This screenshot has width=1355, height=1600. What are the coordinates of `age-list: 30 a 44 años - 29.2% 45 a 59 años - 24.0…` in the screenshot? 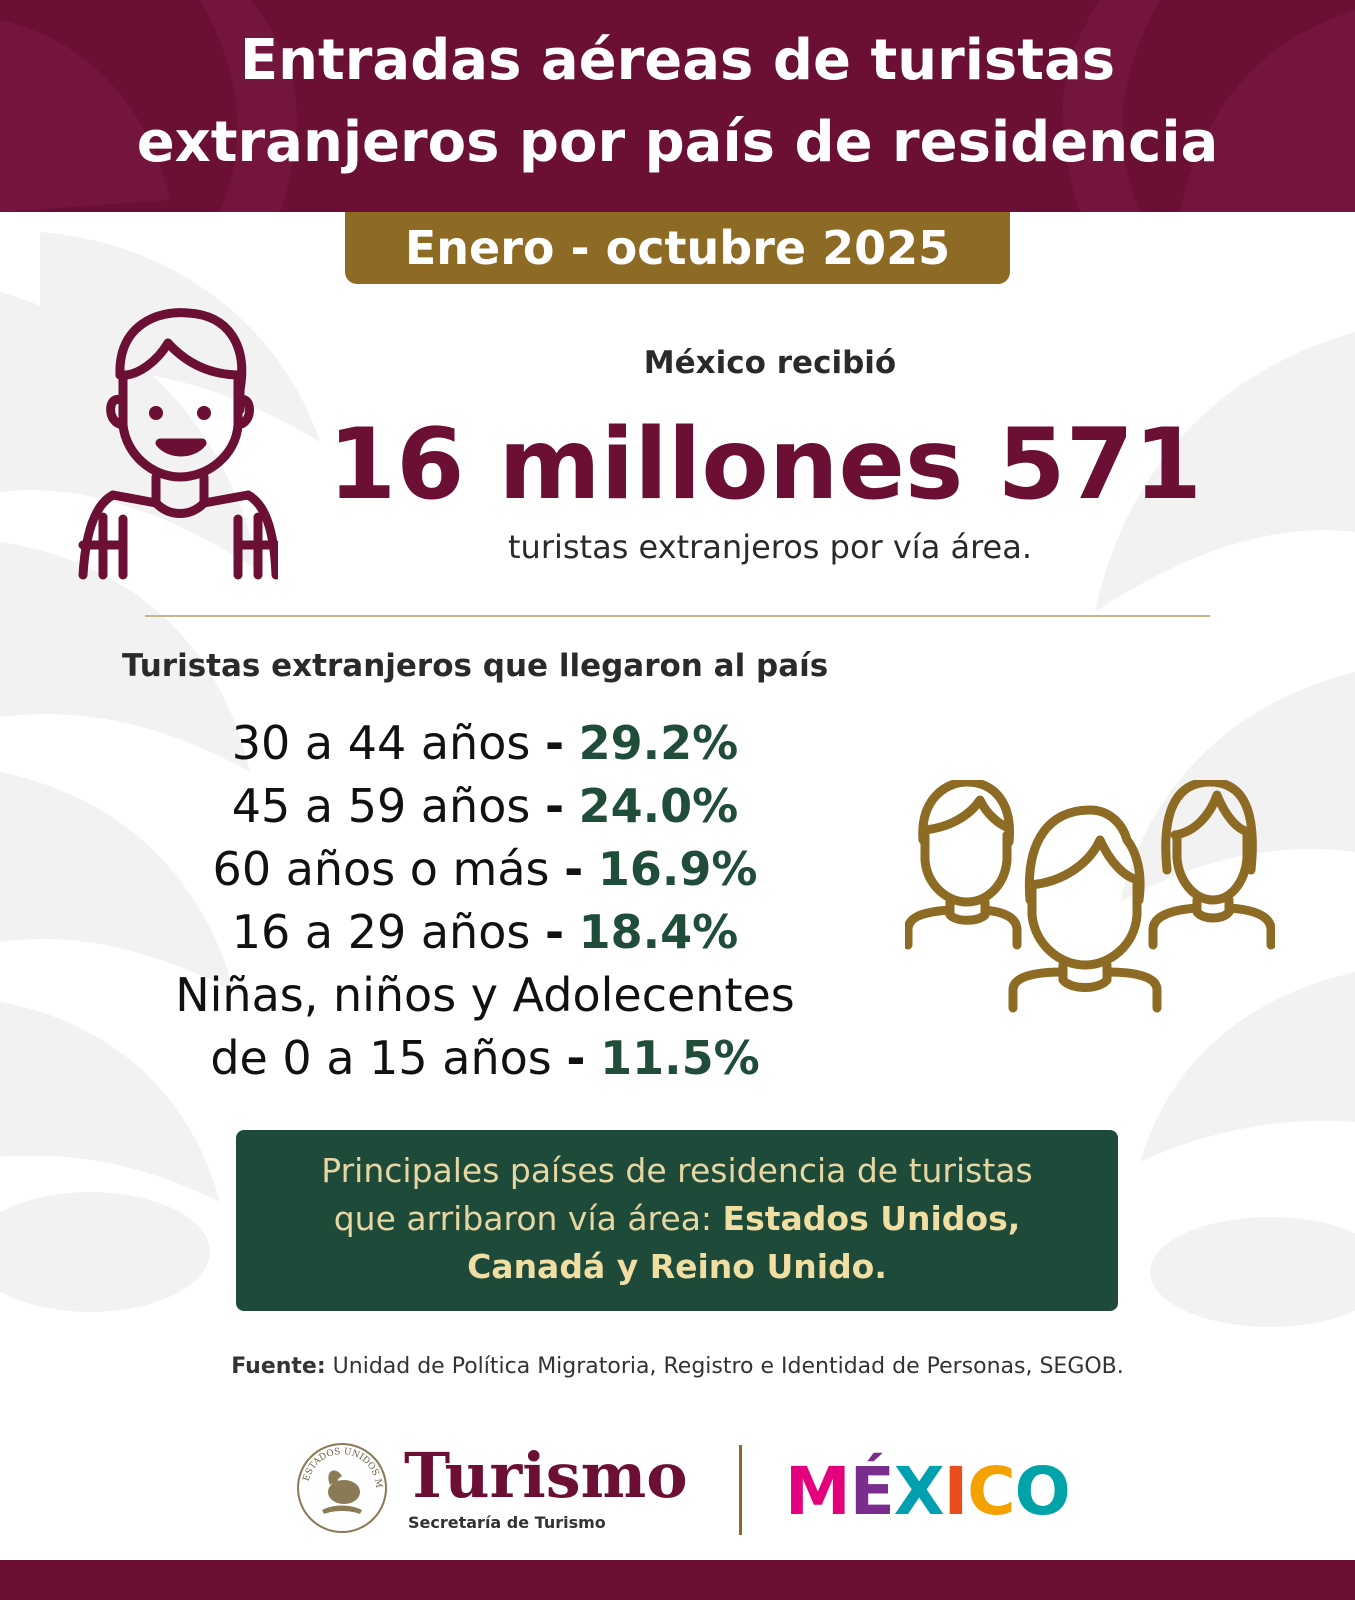 It's located at (485, 901).